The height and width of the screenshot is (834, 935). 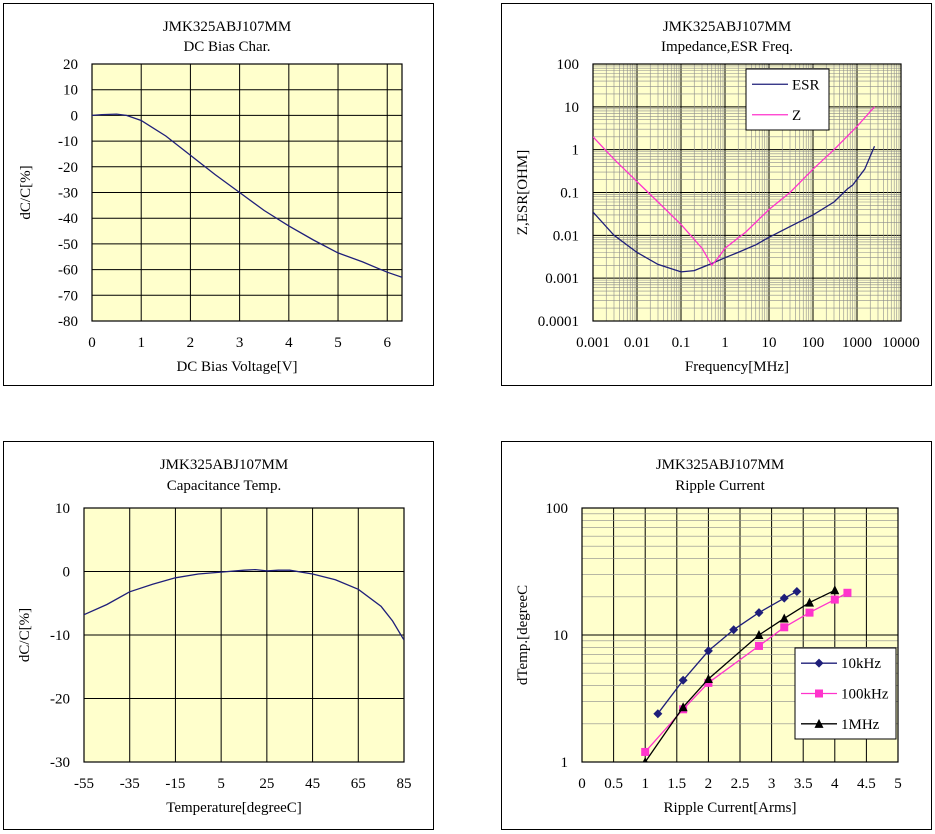 What do you see at coordinates (720, 486) in the screenshot?
I see `chart-subtitle: Ripple Current` at bounding box center [720, 486].